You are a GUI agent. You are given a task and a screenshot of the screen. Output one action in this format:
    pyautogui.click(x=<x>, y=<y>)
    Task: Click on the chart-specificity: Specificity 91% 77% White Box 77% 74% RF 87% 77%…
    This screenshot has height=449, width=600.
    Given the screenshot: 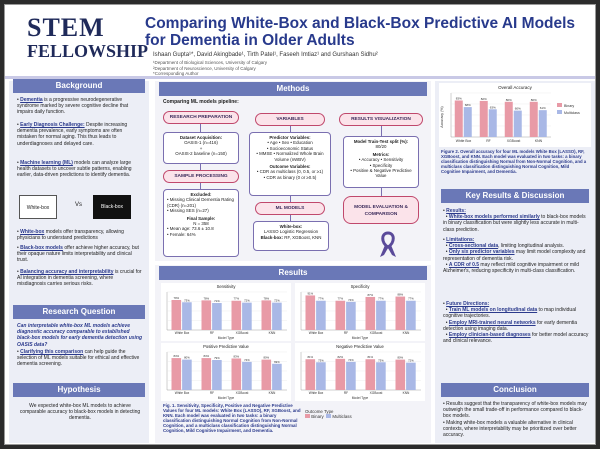 What is the action you would take?
    pyautogui.click(x=360, y=312)
    